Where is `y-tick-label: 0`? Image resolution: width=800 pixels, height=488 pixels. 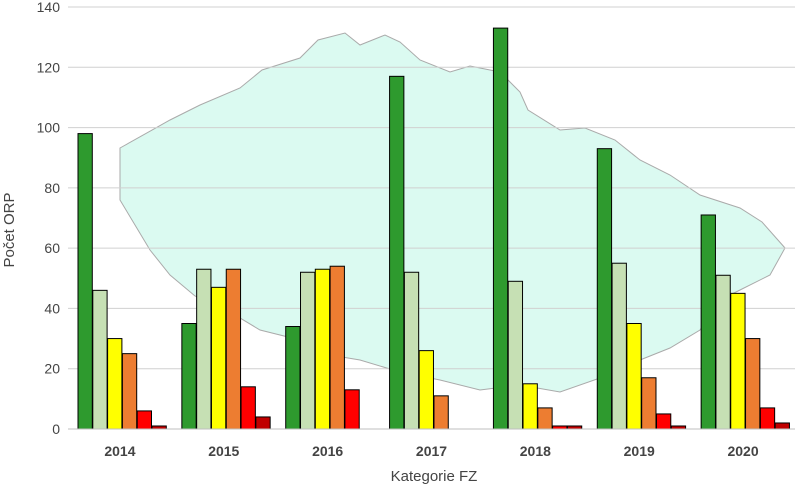
y-tick-label: 0 is located at coordinates (56, 429).